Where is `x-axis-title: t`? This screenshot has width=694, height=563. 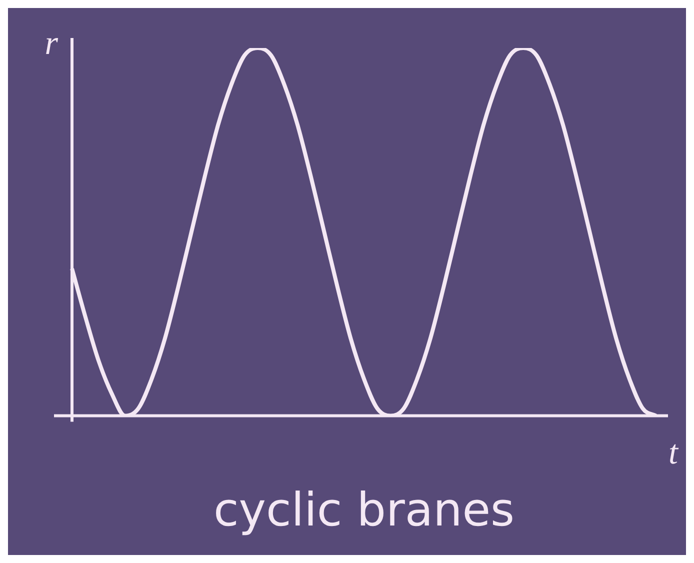 x-axis-title: t is located at coordinates (674, 453).